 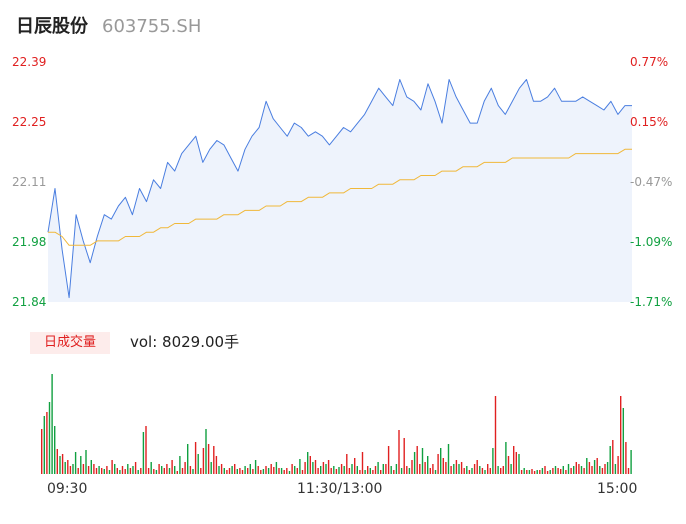 What do you see at coordinates (29, 182) in the screenshot?
I see `price-tick-label: 22.11` at bounding box center [29, 182].